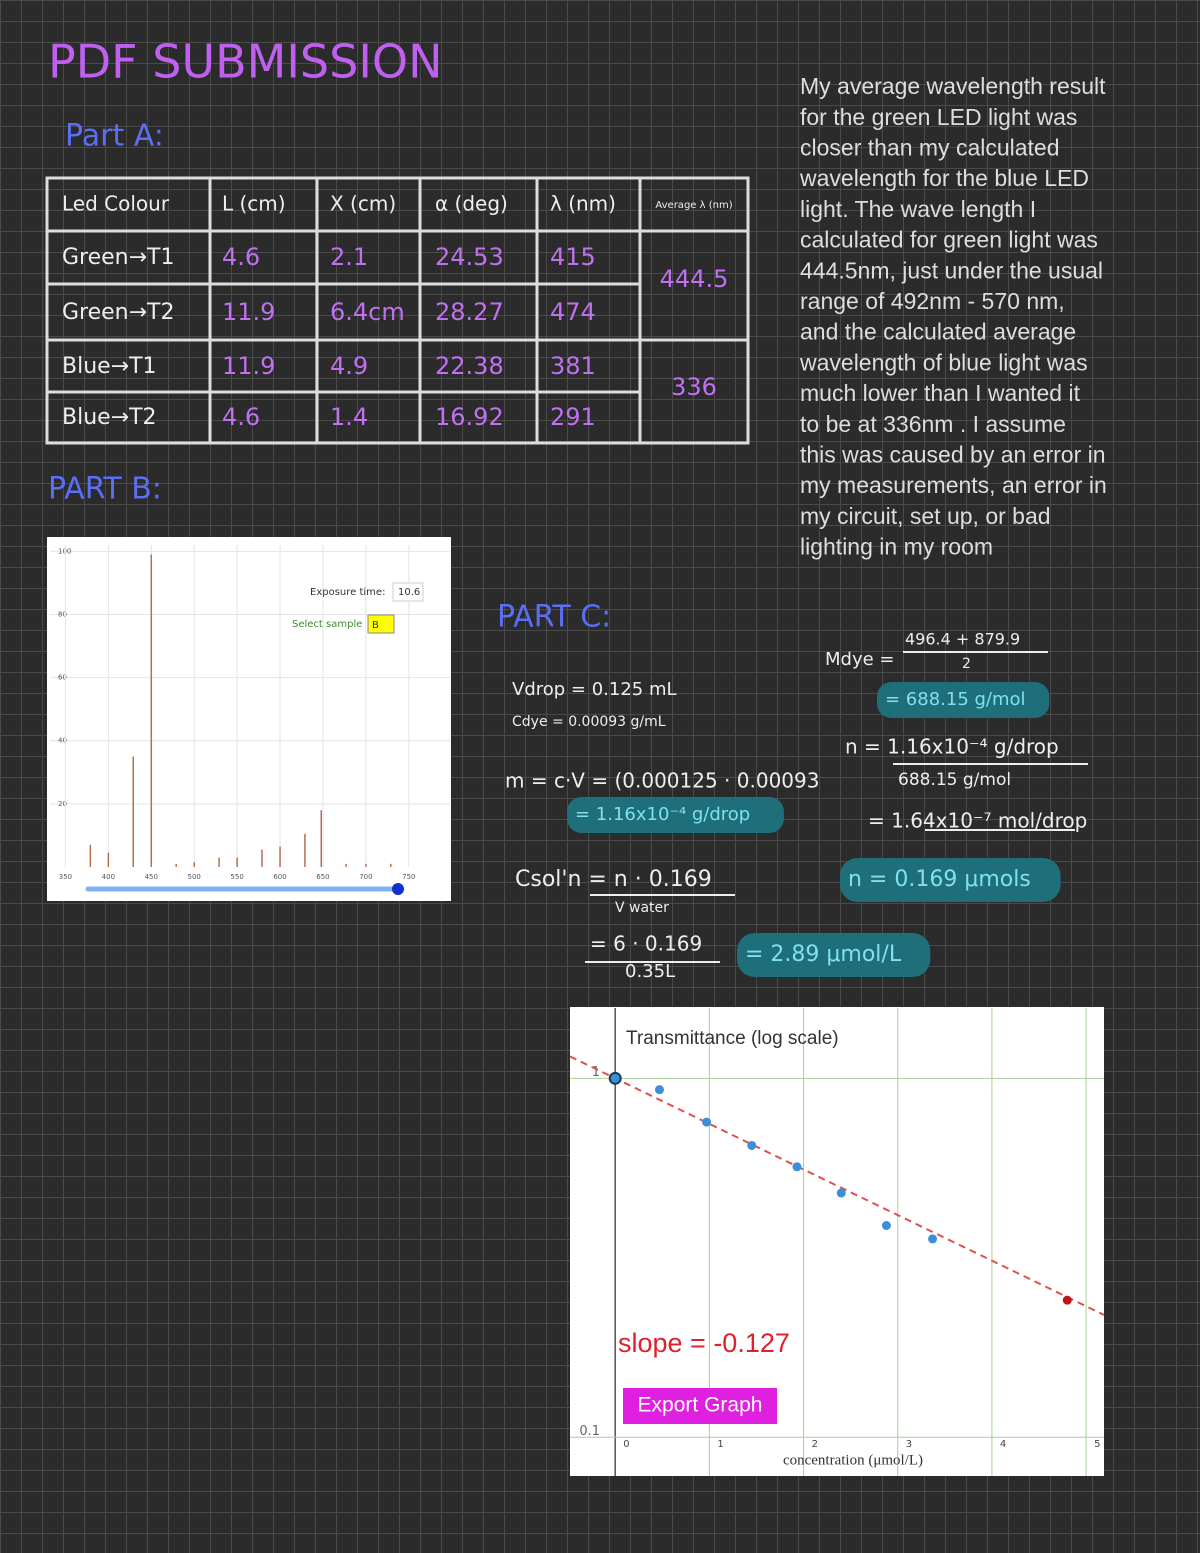 The image size is (1200, 1553). Describe the element at coordinates (933, 424) in the screenshot. I see `summary-line: to be at 336nm . I assume` at that location.